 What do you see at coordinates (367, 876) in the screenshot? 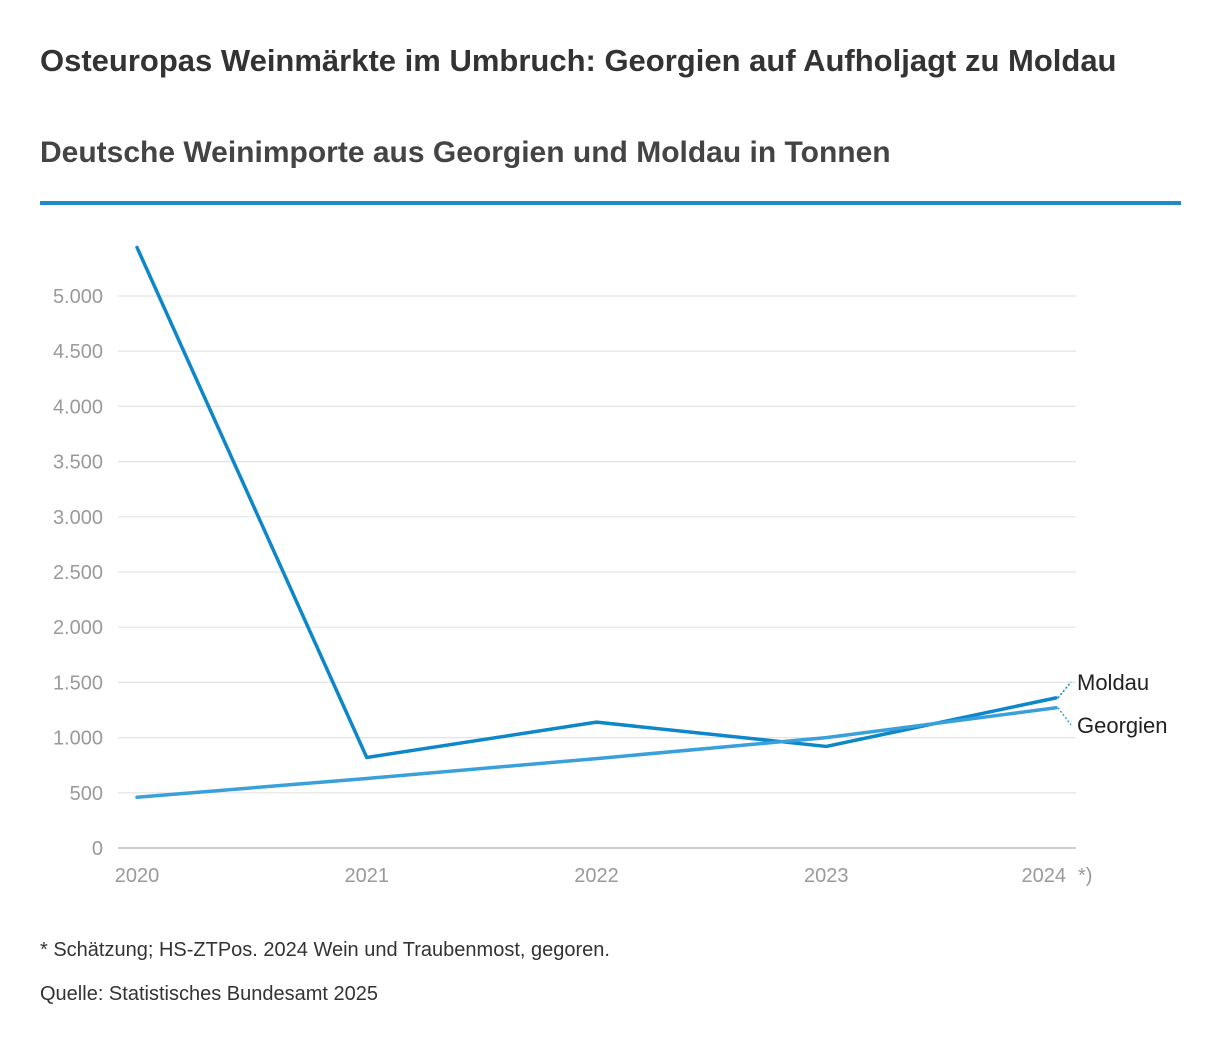
I see `x-tick-label: 2021` at bounding box center [367, 876].